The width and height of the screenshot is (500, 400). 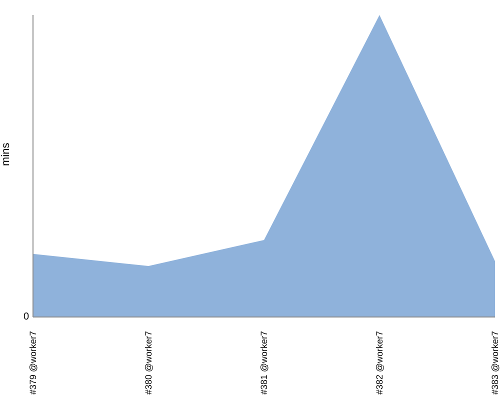 I want to click on x-tick-label: #380 @worker7, so click(x=149, y=363).